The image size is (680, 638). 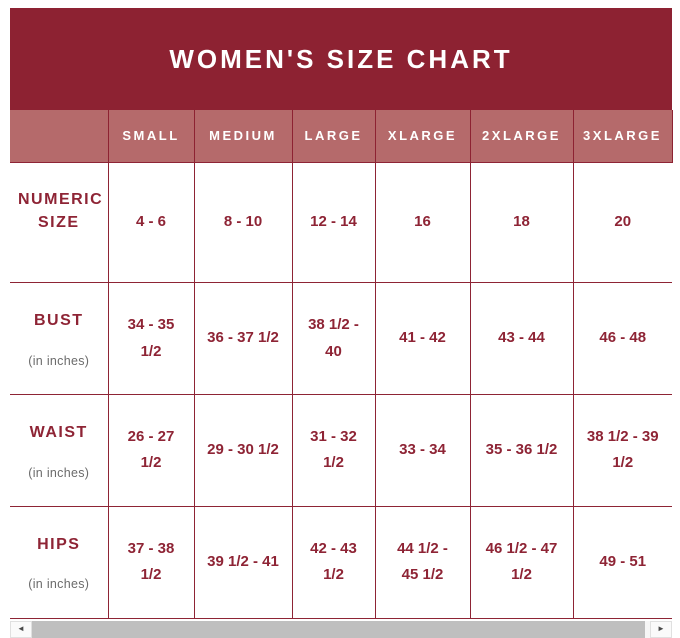 I want to click on cell-numeric-xlarge: 16, so click(x=422, y=222).